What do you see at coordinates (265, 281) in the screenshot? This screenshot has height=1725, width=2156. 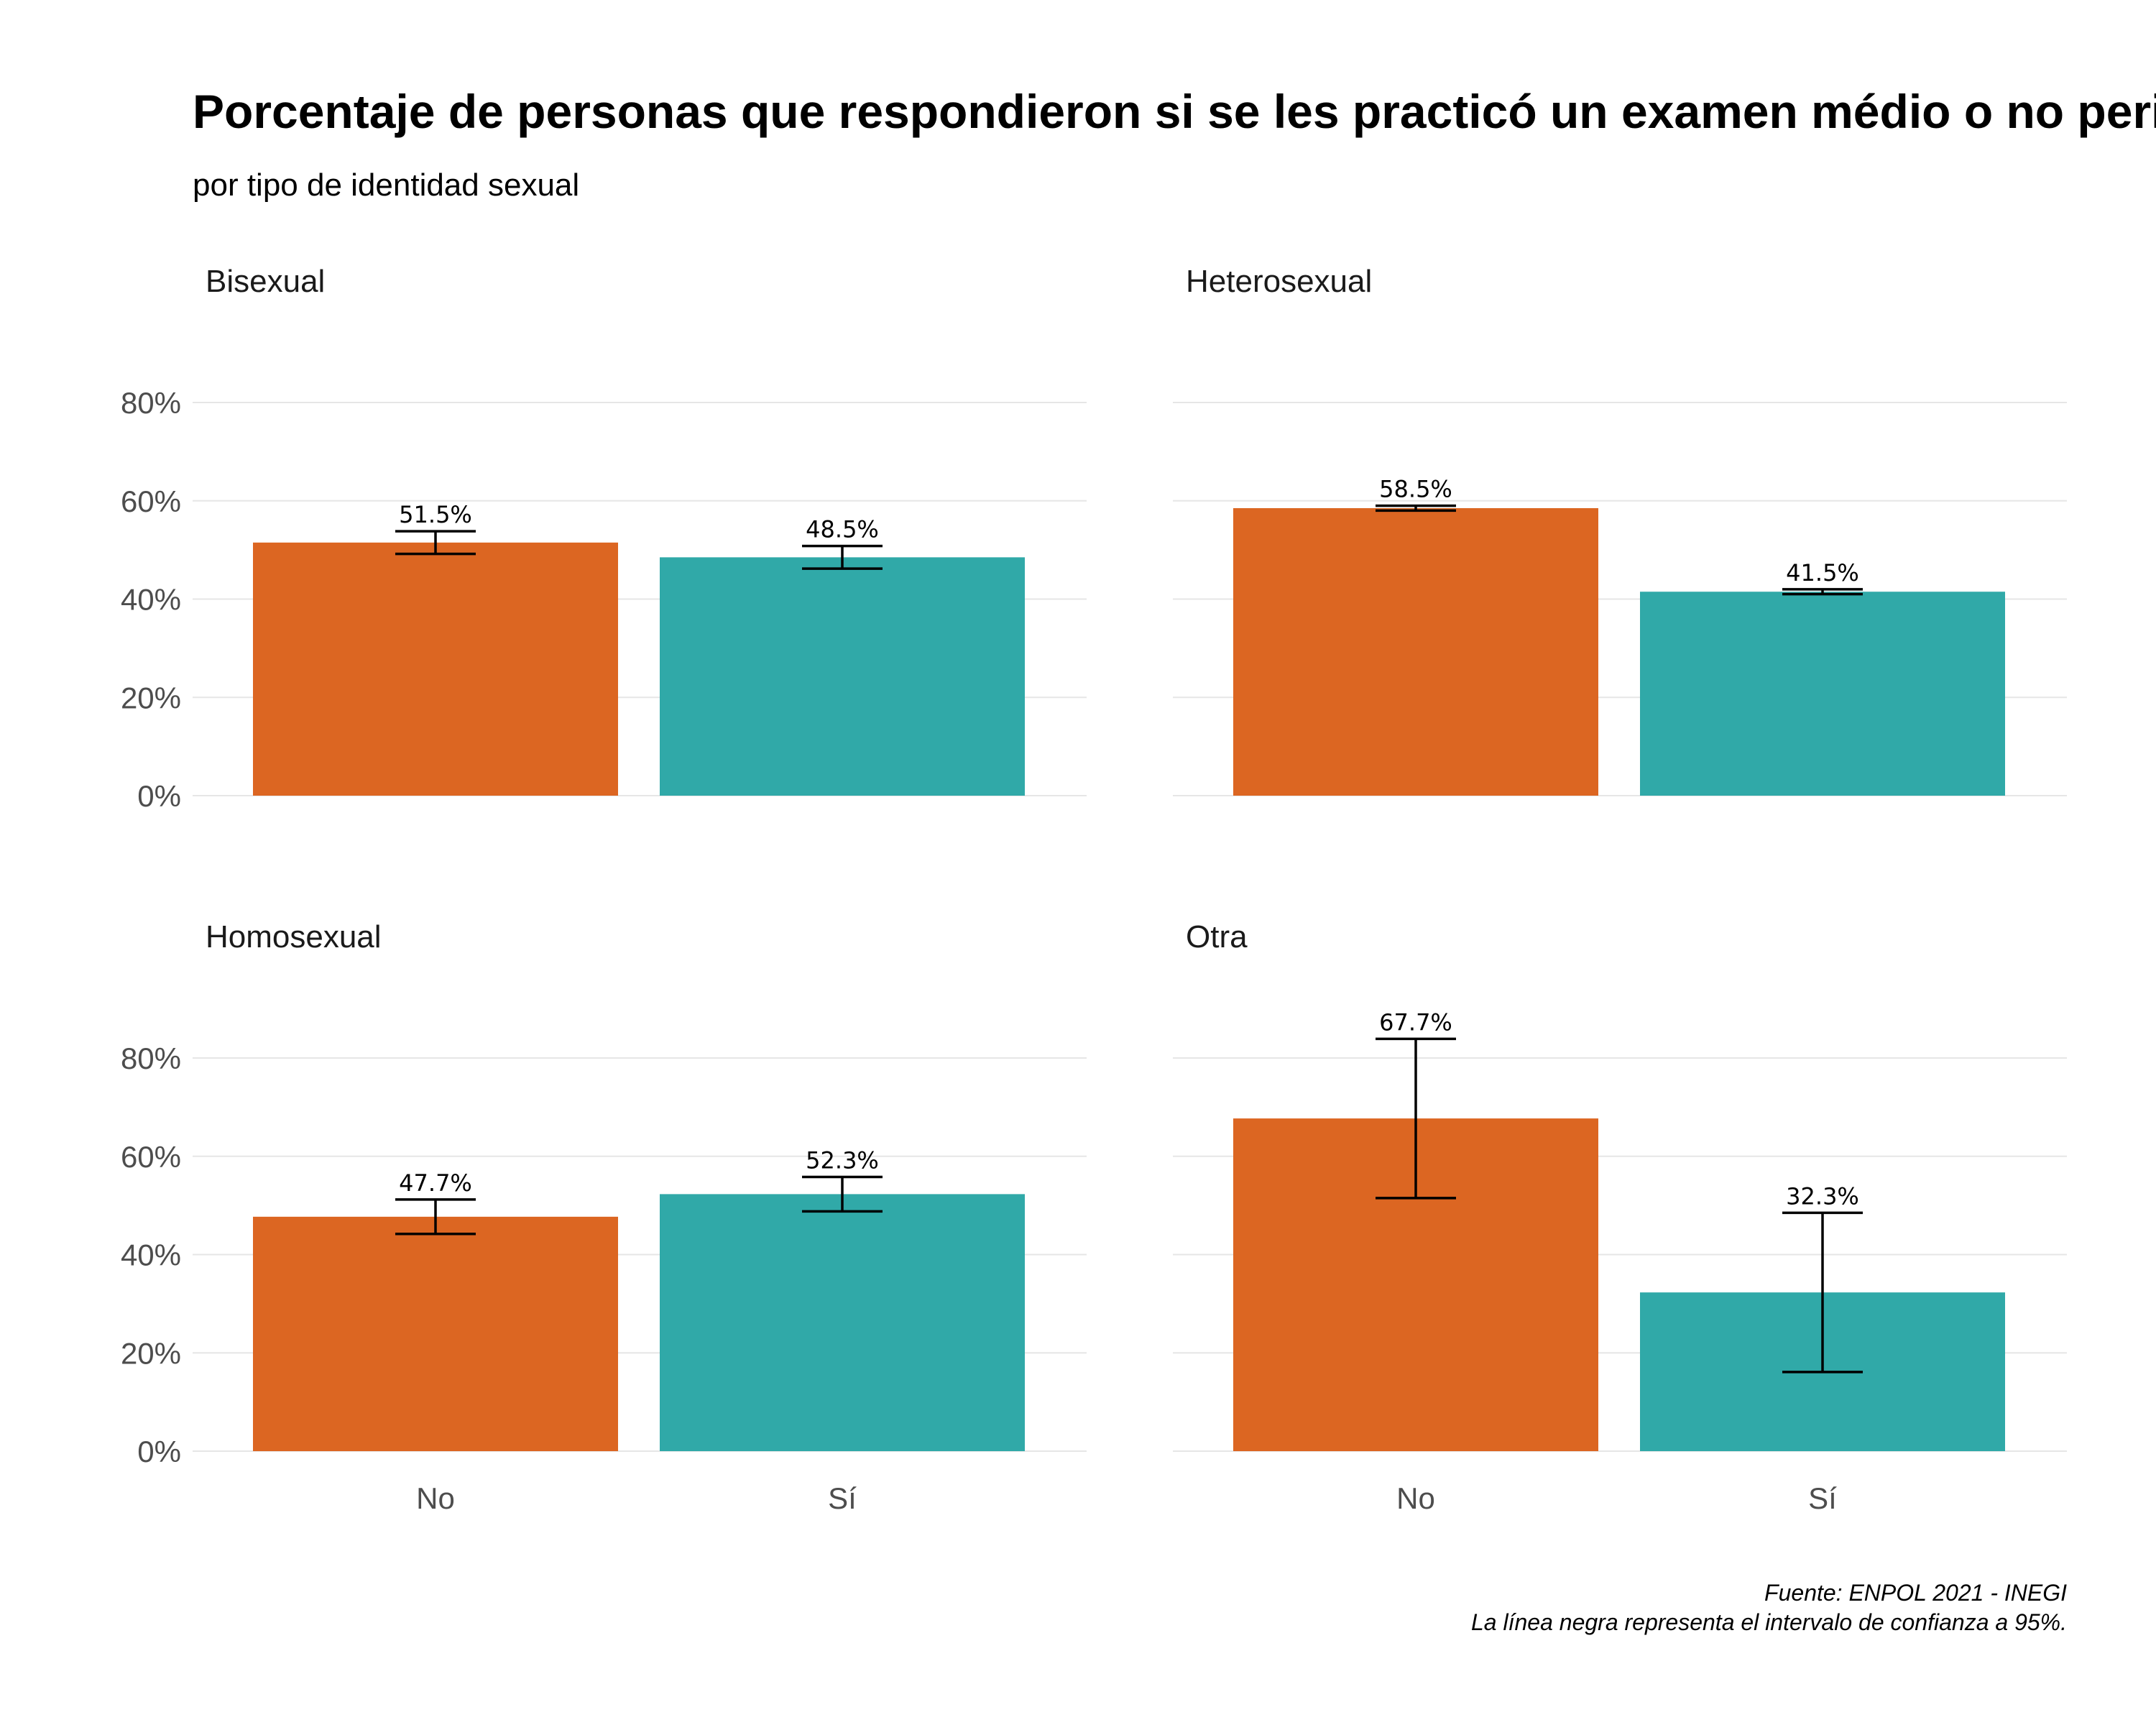 I see `facet-label-bisexual: Bisexual` at bounding box center [265, 281].